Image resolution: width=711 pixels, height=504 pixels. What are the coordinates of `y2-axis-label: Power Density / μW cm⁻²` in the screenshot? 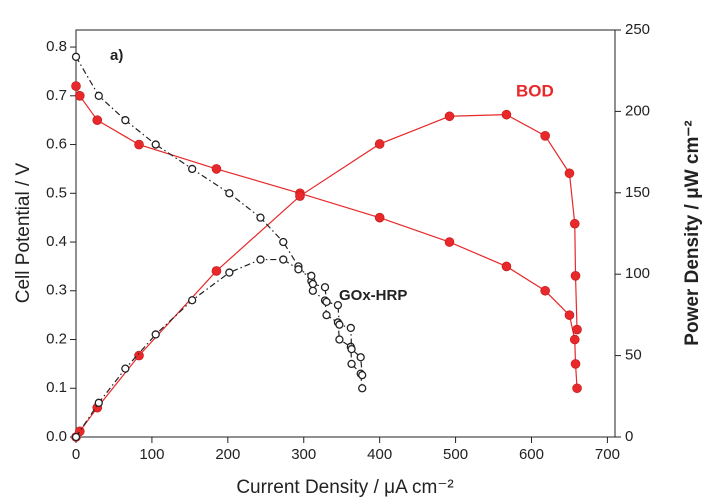 It's located at (692, 232).